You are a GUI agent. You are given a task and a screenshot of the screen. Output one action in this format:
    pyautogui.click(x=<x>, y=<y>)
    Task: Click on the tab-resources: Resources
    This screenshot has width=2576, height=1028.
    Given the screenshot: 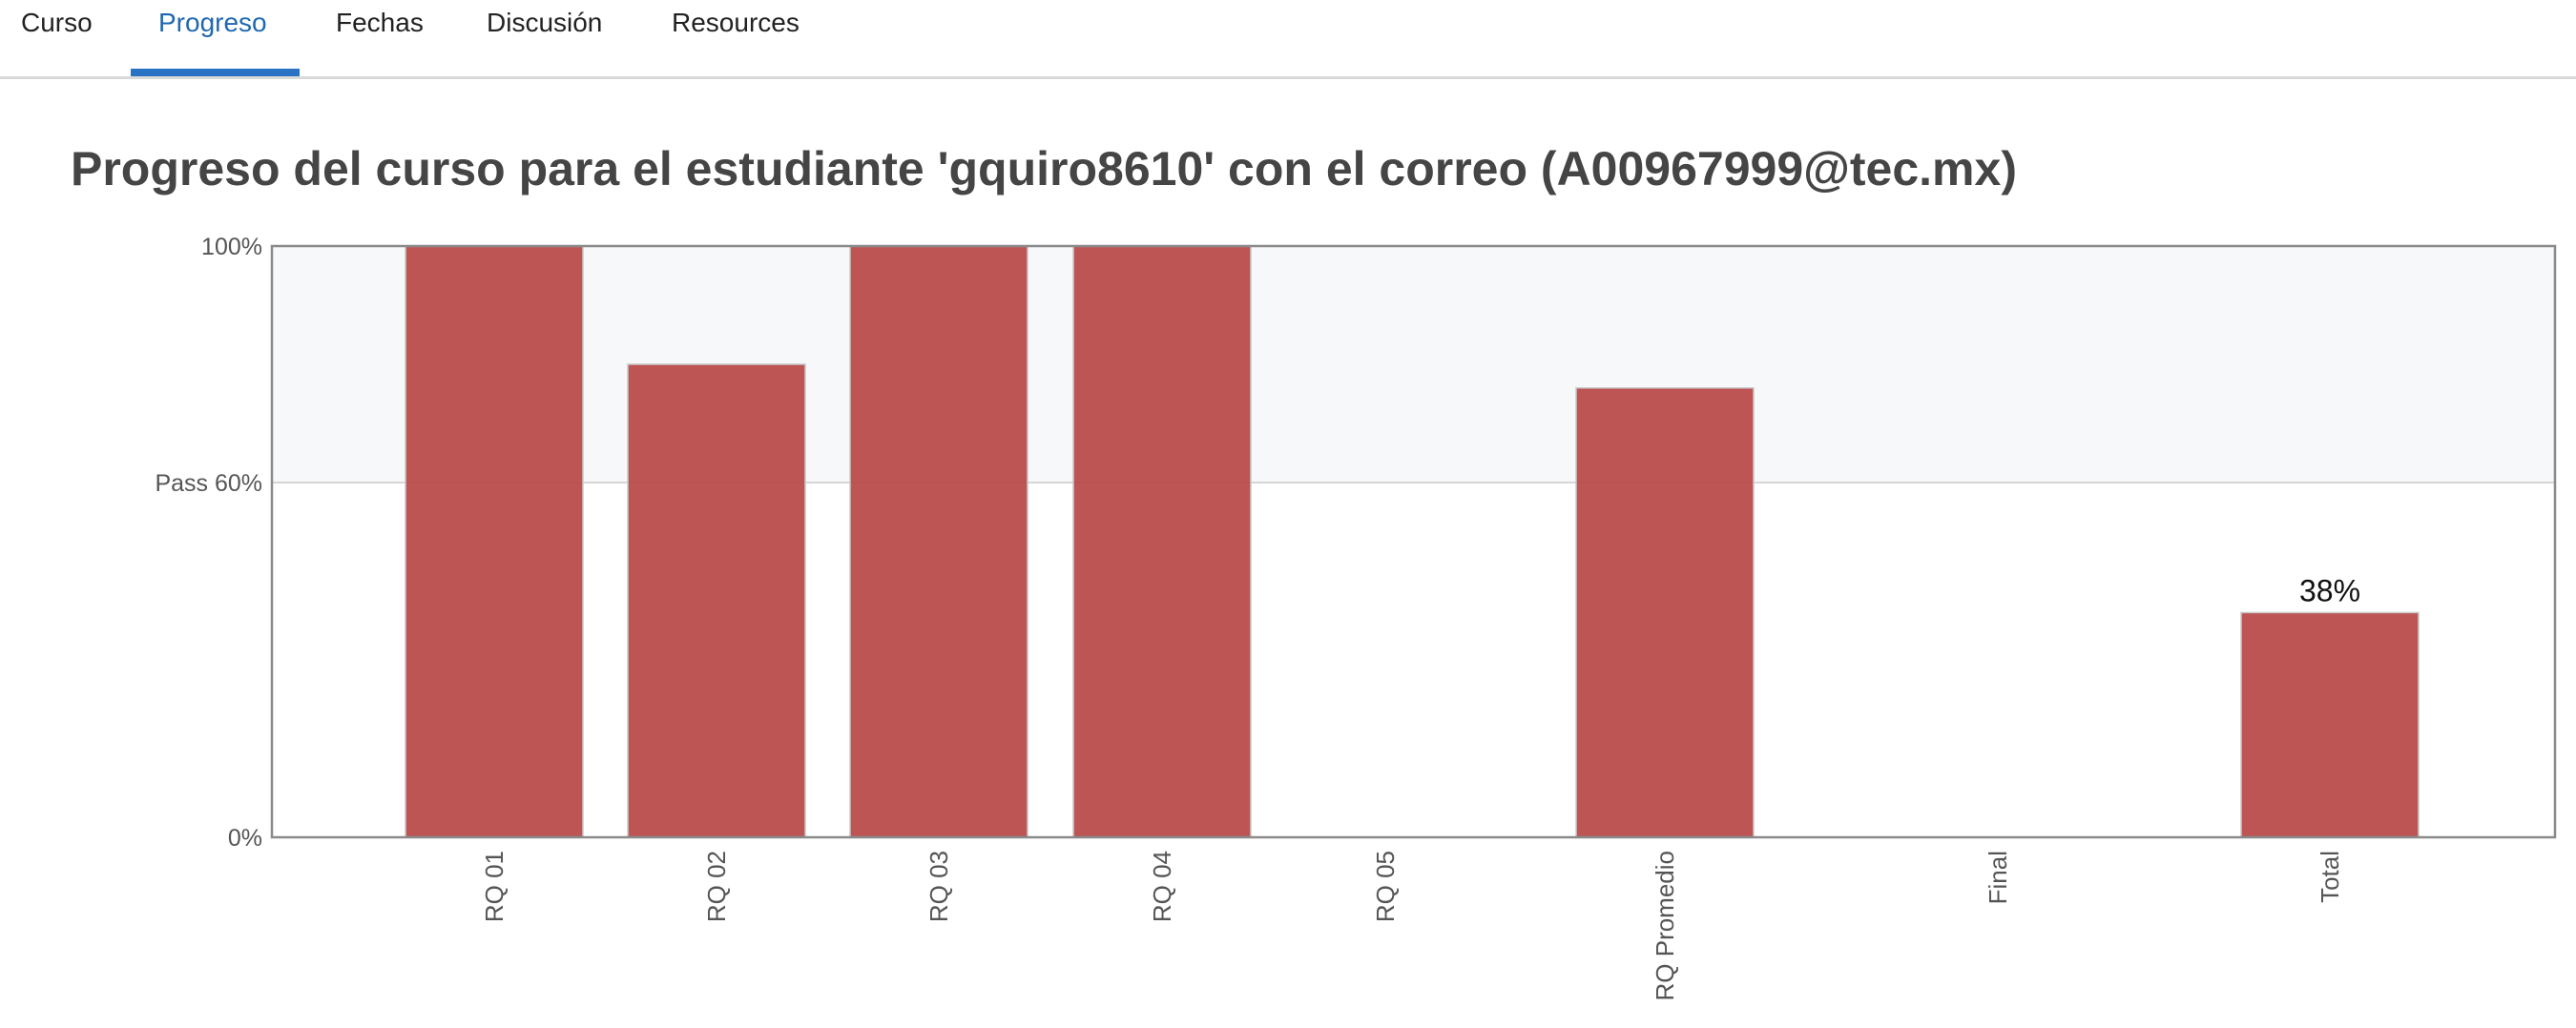 What is the action you would take?
    pyautogui.click(x=736, y=22)
    